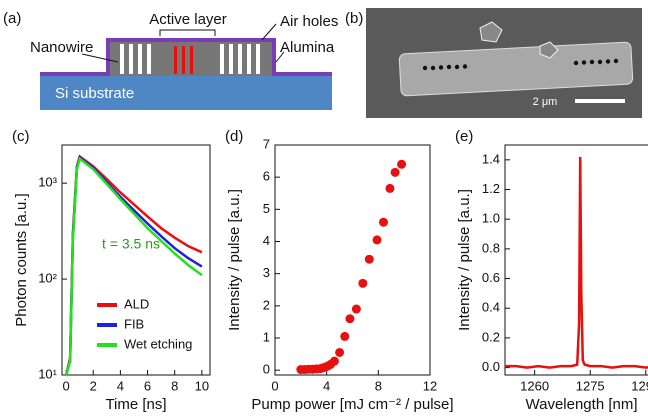 This screenshot has width=648, height=417. I want to click on panel-label: (d), so click(234, 136).